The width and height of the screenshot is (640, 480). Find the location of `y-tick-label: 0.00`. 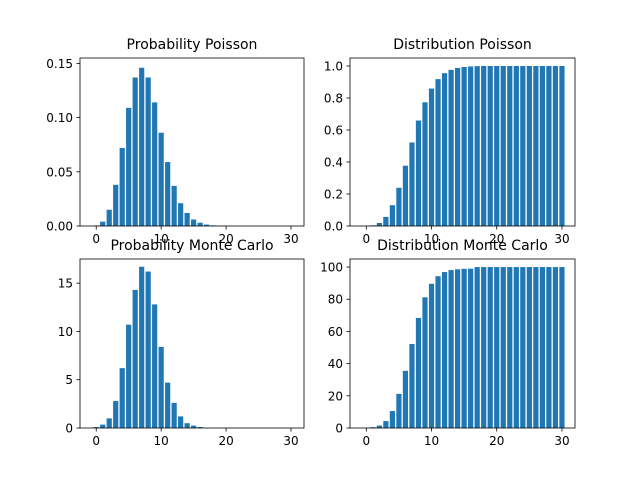

y-tick-label: 0.00 is located at coordinates (59, 227).